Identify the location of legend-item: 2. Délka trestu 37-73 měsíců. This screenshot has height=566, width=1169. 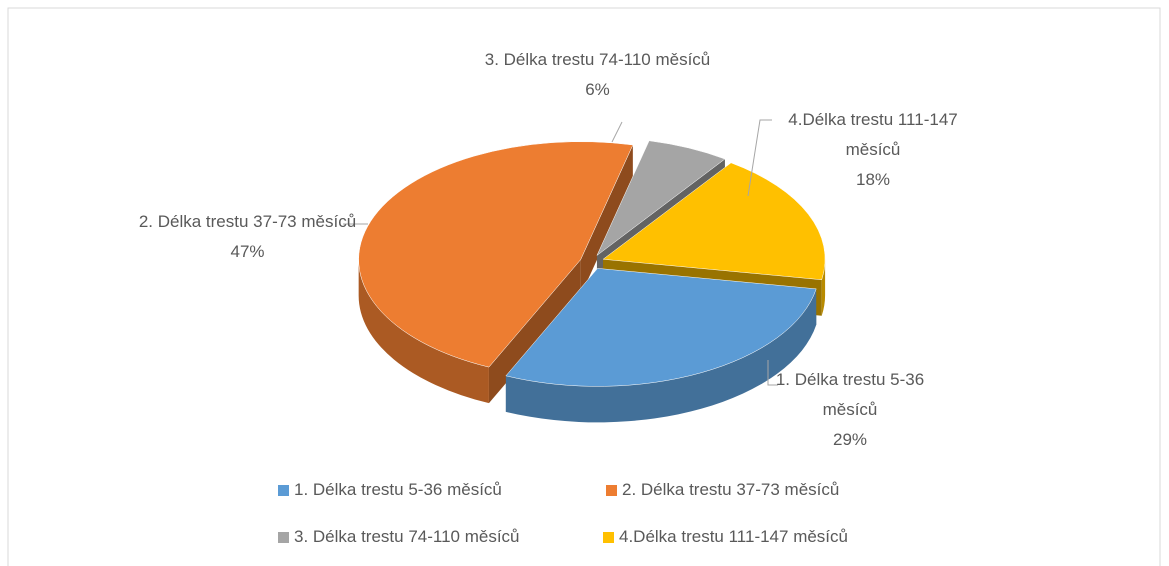
(722, 490).